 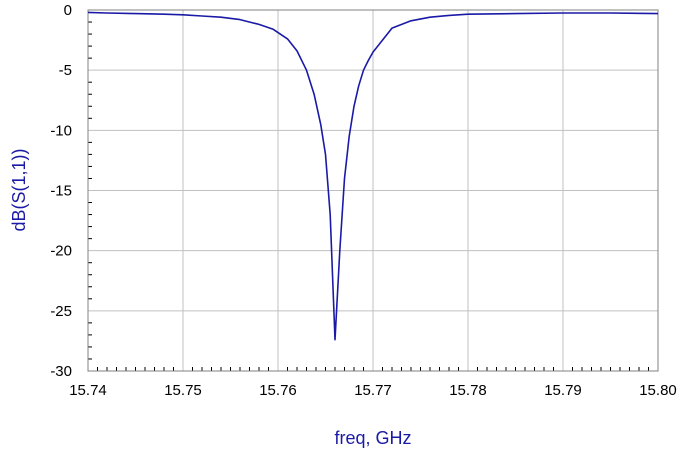 I want to click on y-tick-label: -15, so click(x=61, y=191).